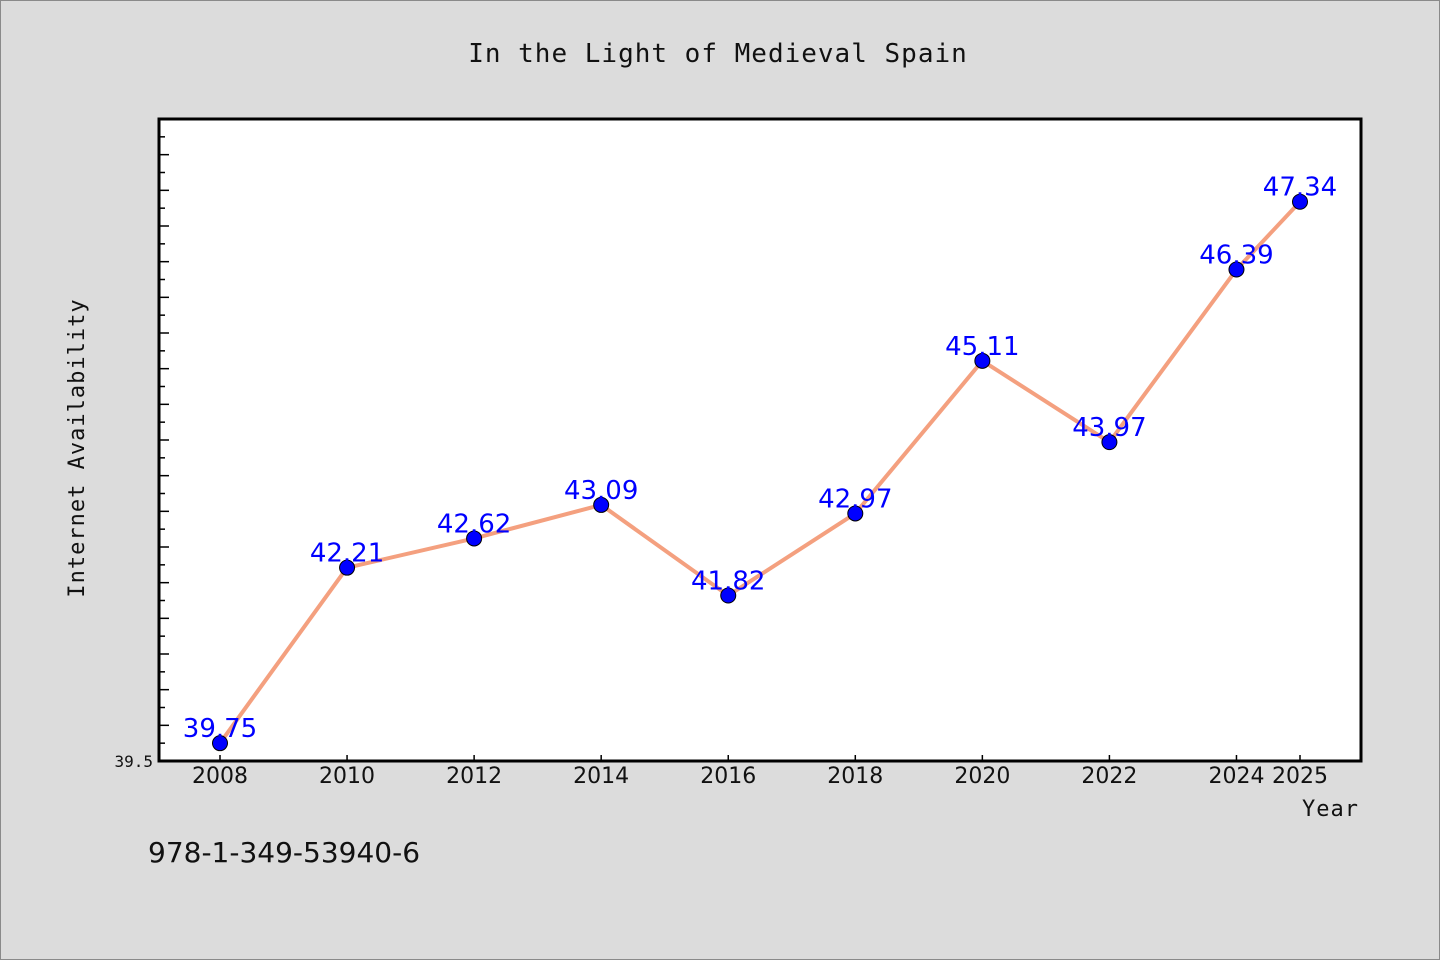 Image resolution: width=1440 pixels, height=960 pixels. What do you see at coordinates (164, 440) in the screenshot?
I see `y-axis-ticks` at bounding box center [164, 440].